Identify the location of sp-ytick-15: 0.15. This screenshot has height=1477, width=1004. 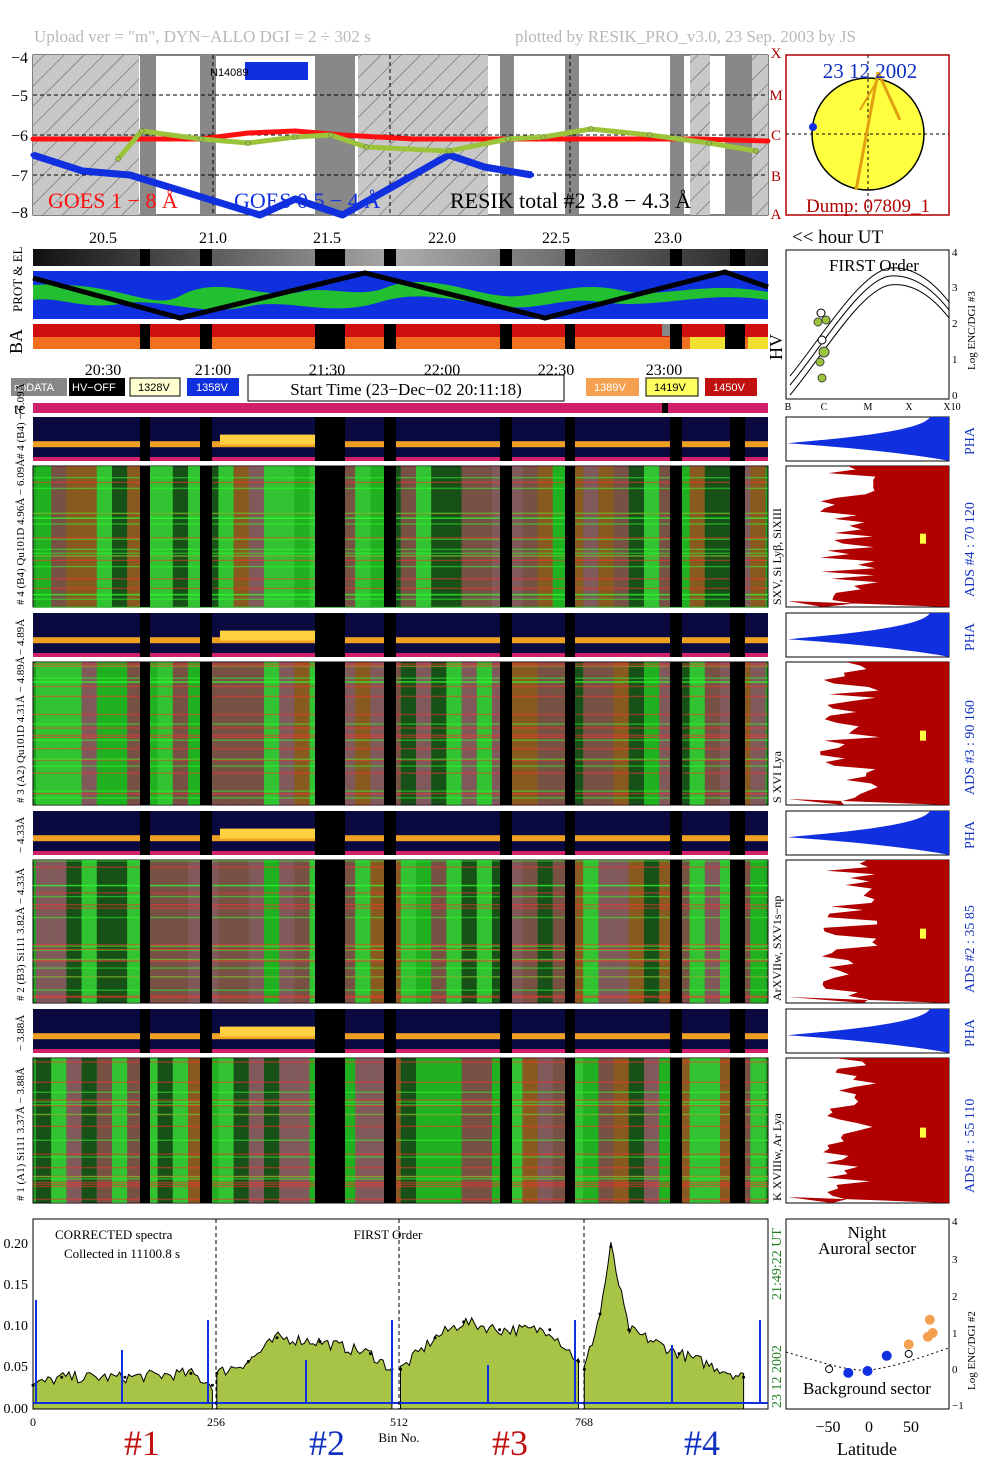
(16, 1285).